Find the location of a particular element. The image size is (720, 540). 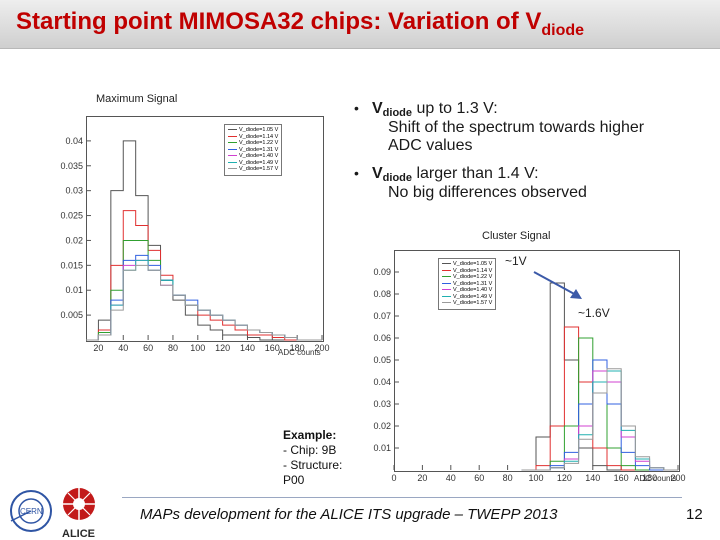

bullet-detail: ADC values is located at coordinates (430, 145).